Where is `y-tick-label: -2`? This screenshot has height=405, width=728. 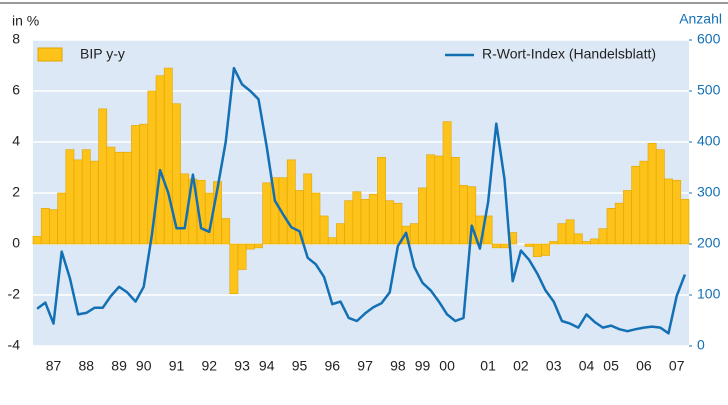 y-tick-label: -2 is located at coordinates (14, 294).